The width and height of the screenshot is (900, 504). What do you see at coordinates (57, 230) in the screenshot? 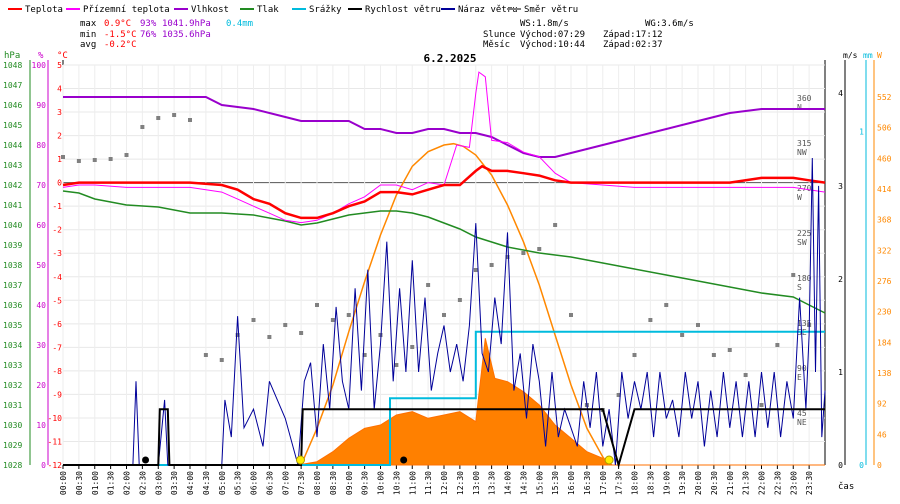
I see `tick-temp-7: -2` at bounding box center [57, 230].